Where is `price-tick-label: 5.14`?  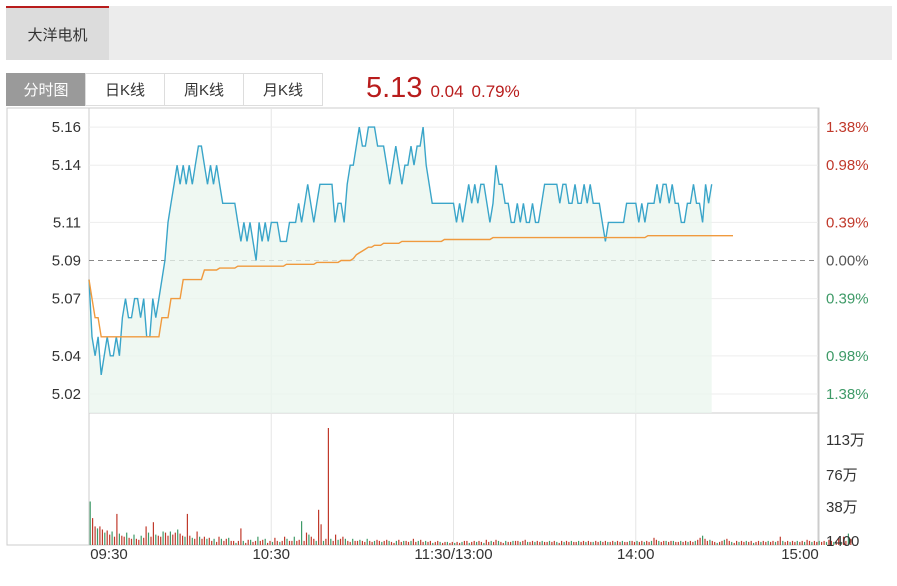
price-tick-label: 5.14 is located at coordinates (66, 165).